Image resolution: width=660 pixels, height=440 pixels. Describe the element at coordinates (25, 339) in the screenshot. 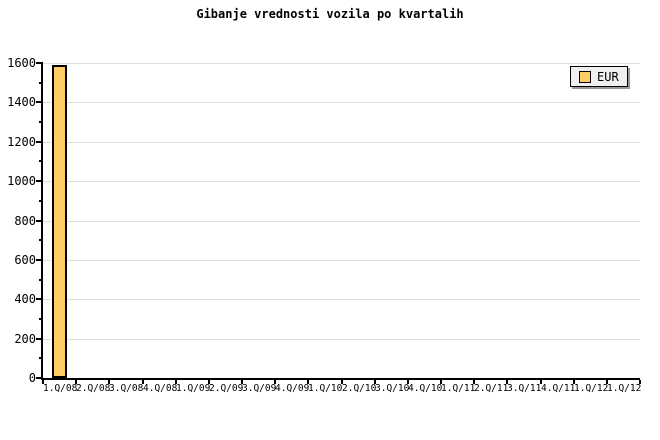

I see `y-axis-label: 200` at that location.